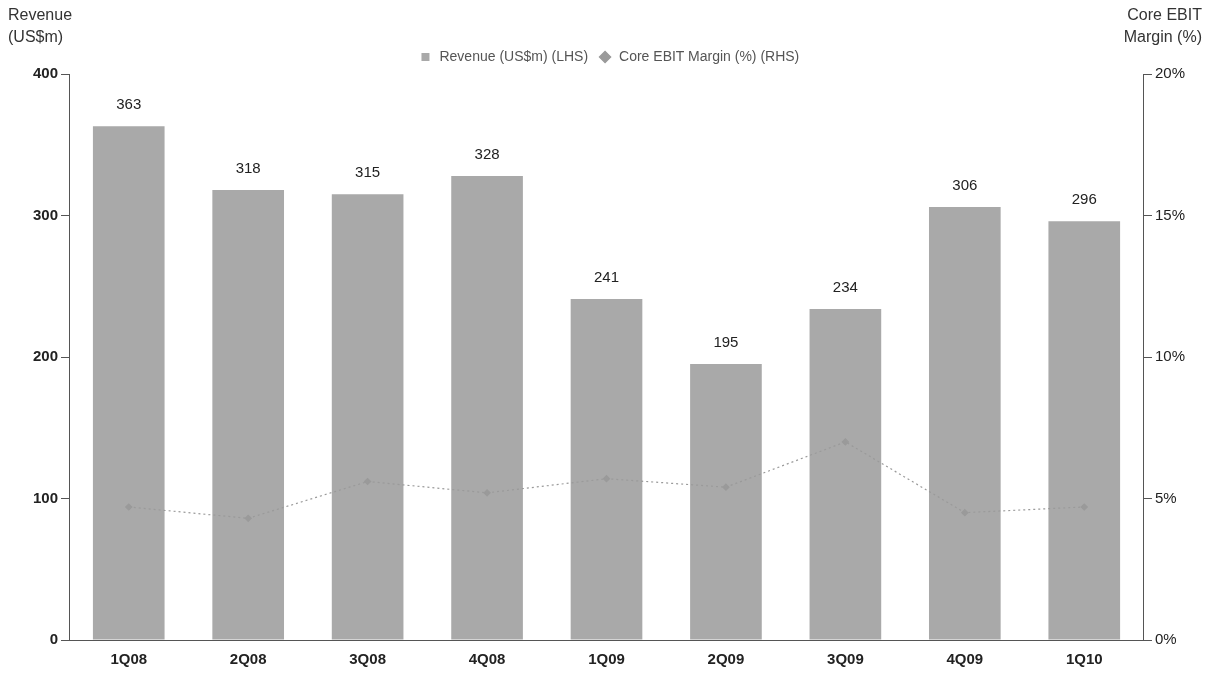 This screenshot has width=1208, height=682. What do you see at coordinates (1170, 73) in the screenshot?
I see `y2-tick-label: 20%` at bounding box center [1170, 73].